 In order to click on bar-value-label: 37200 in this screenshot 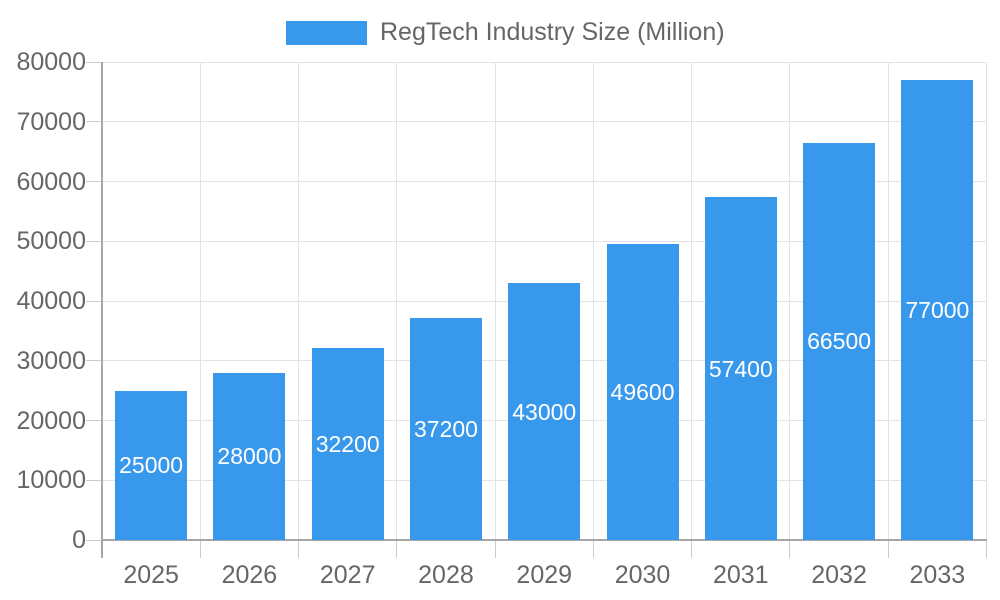, I will do `click(445, 428)`.